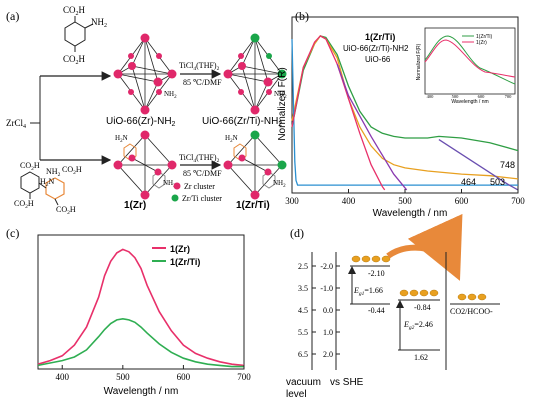 The width and height of the screenshot is (550, 406). I want to click on vacuum-tick-label: 6.5, so click(303, 354).